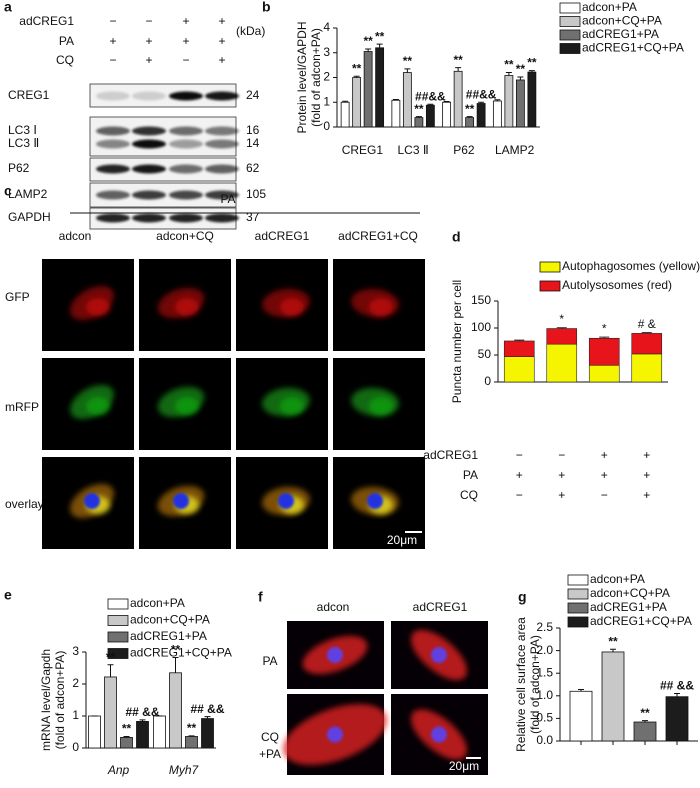 The width and height of the screenshot is (700, 788). I want to click on y-axis-label: Relative cell surface area, so click(521, 684).